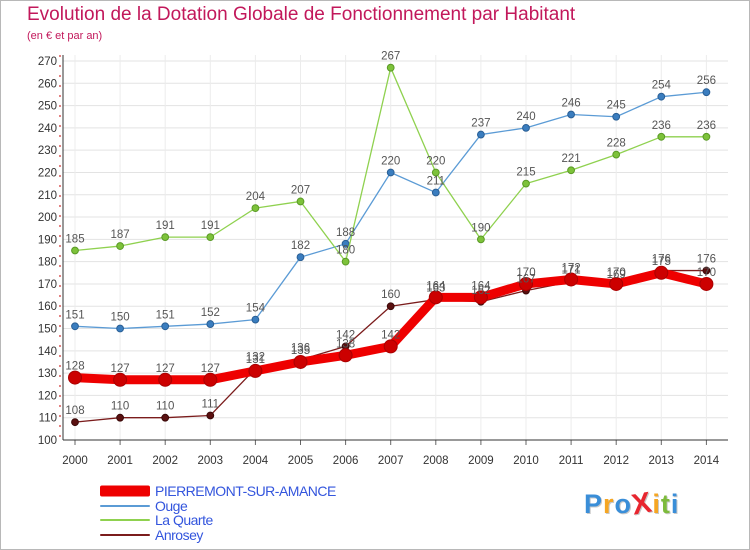  Describe the element at coordinates (260, 535) in the screenshot. I see `legend-item: Anrosey` at that location.